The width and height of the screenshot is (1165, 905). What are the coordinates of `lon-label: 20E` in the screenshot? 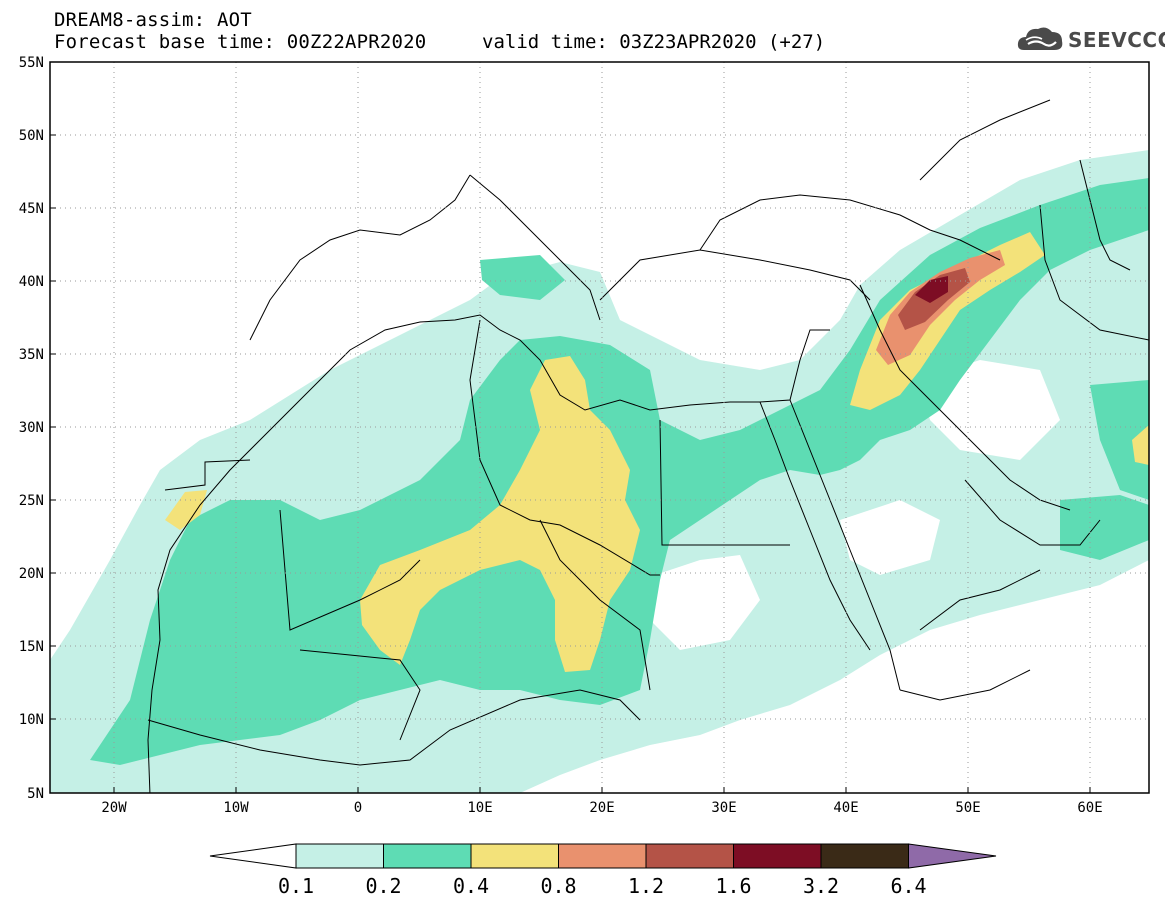 It's located at (601, 808).